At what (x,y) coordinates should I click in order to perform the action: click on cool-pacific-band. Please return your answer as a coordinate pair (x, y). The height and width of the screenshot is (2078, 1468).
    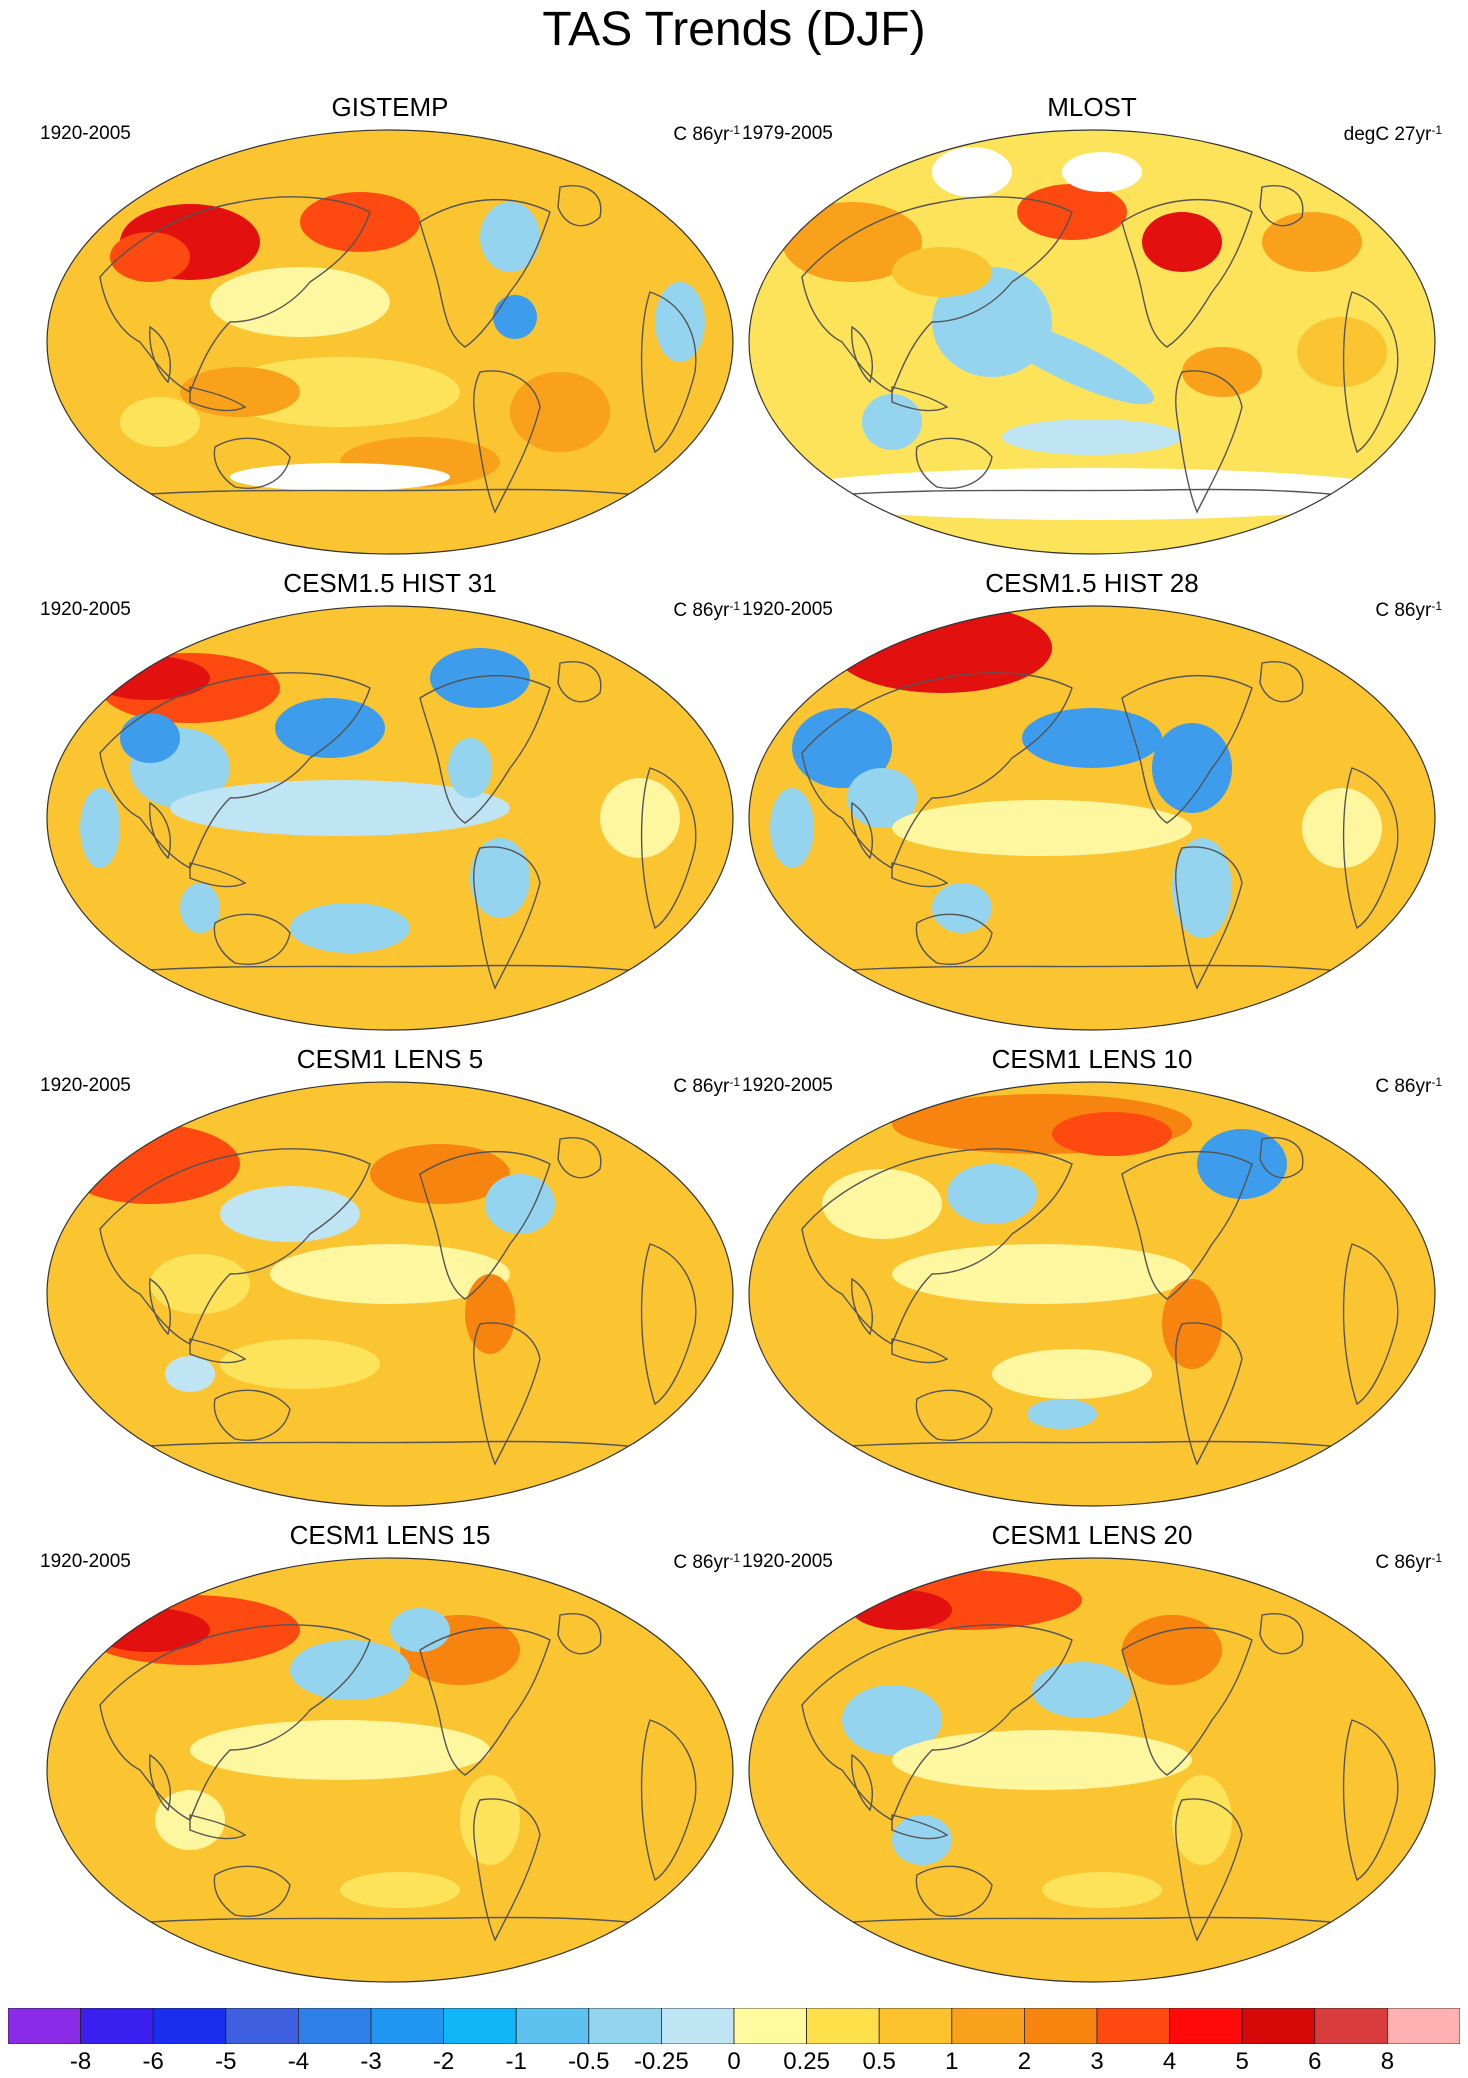
    Looking at the image, I should click on (1072, 362).